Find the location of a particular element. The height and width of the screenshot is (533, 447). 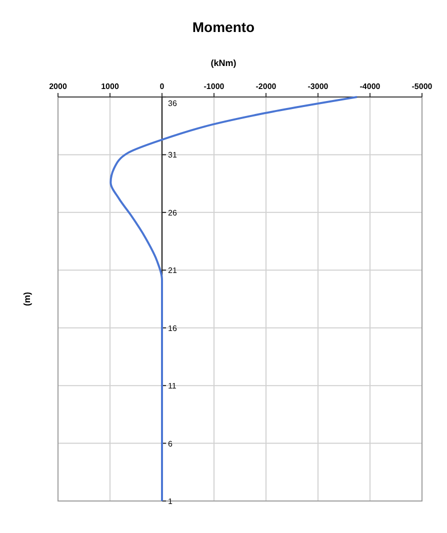

x-tick-label: -2000 is located at coordinates (266, 86).